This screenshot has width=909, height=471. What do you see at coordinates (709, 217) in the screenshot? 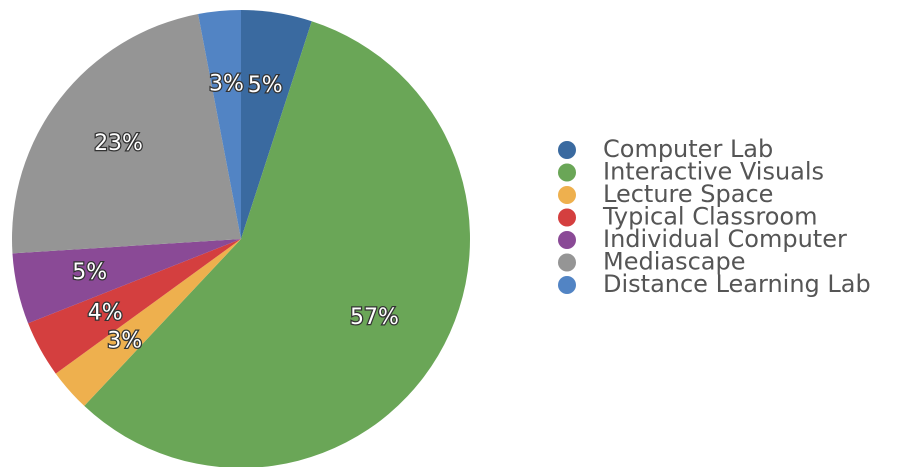
I see `legend-label: Typical Classroom` at bounding box center [709, 217].